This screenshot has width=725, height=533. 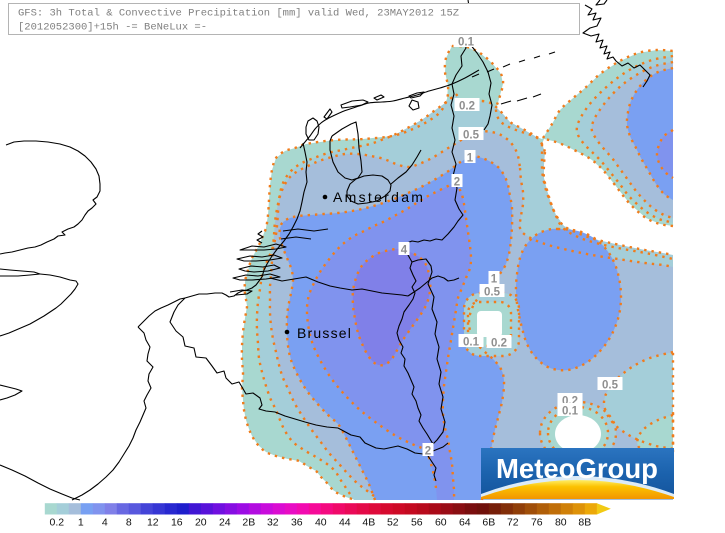 What do you see at coordinates (112, 28) in the screenshot?
I see `svg-text: [2012052300]+15h -= BeNeLux =-` at bounding box center [112, 28].